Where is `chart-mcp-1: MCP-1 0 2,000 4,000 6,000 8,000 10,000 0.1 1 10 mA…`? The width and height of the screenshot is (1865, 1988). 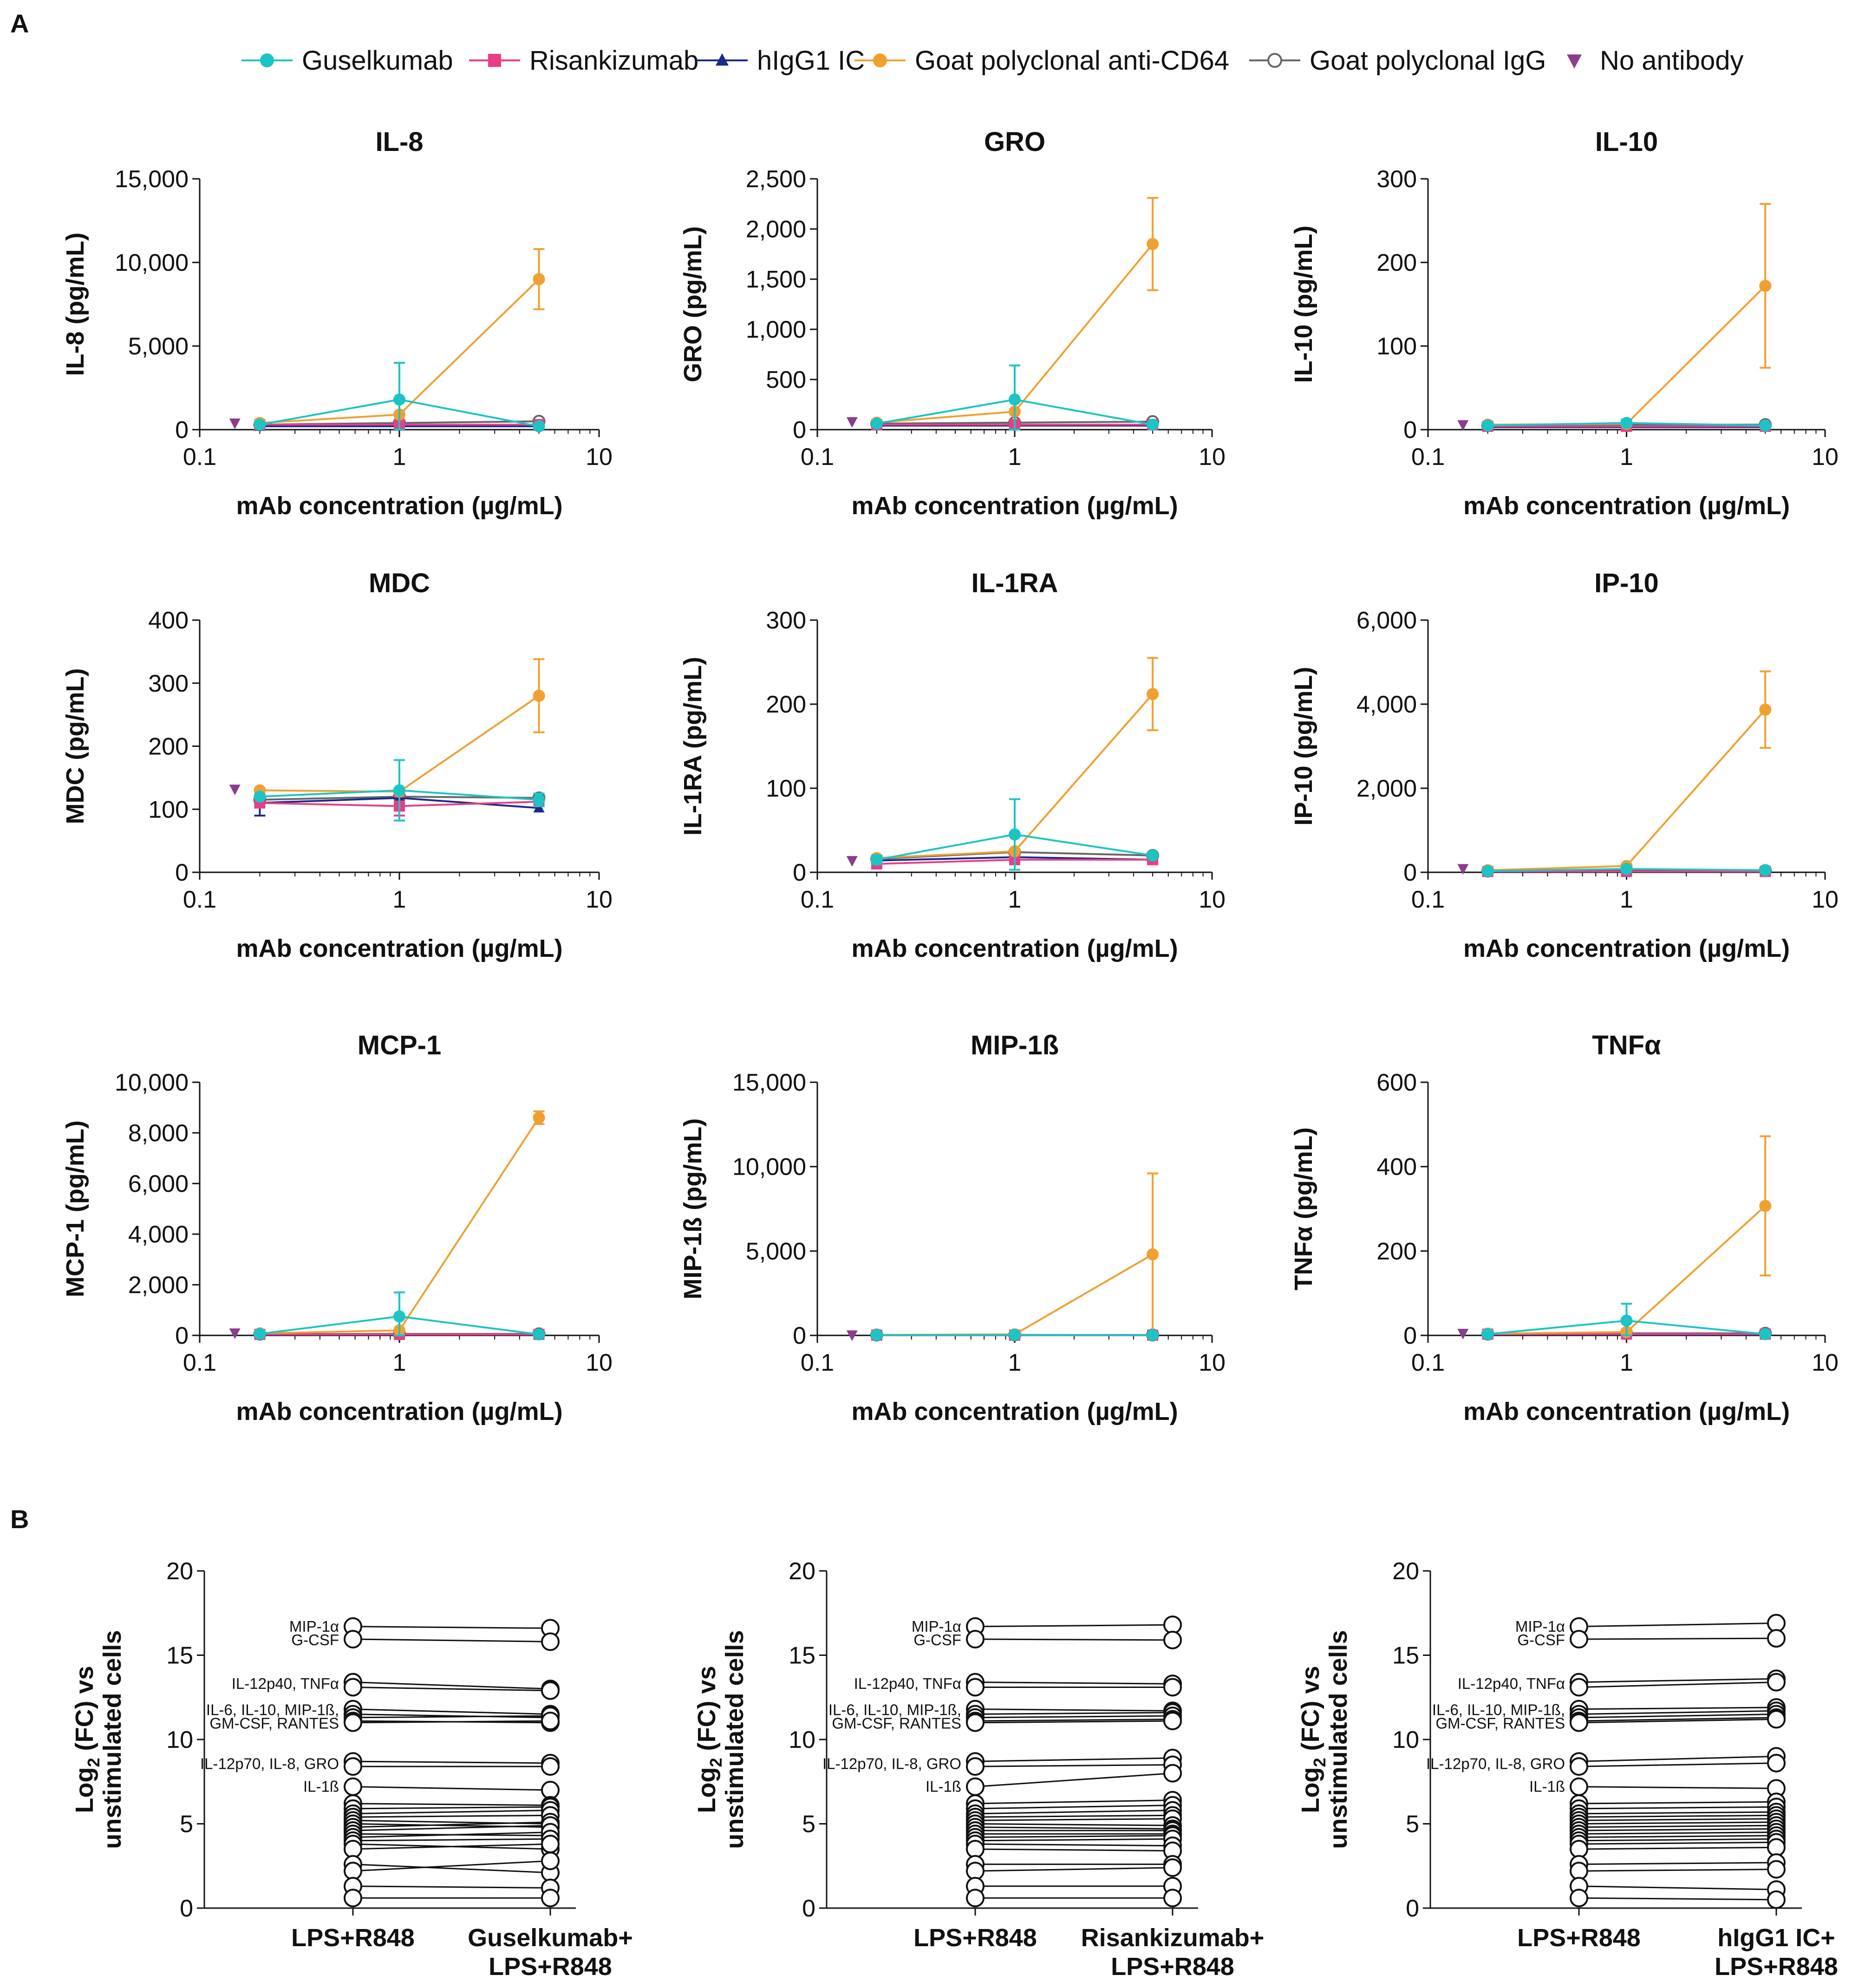
chart-mcp-1: MCP-1 0 2,000 4,000 6,000 8,000 10,000 0.1 1 10 mA… is located at coordinates (337, 1228).